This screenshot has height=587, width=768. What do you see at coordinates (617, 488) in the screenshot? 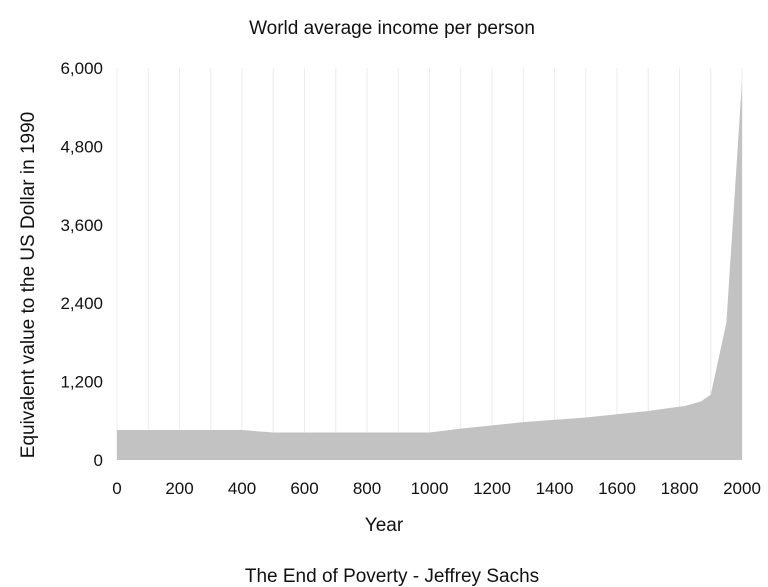
I see `x-tick-label: 1600` at bounding box center [617, 488].